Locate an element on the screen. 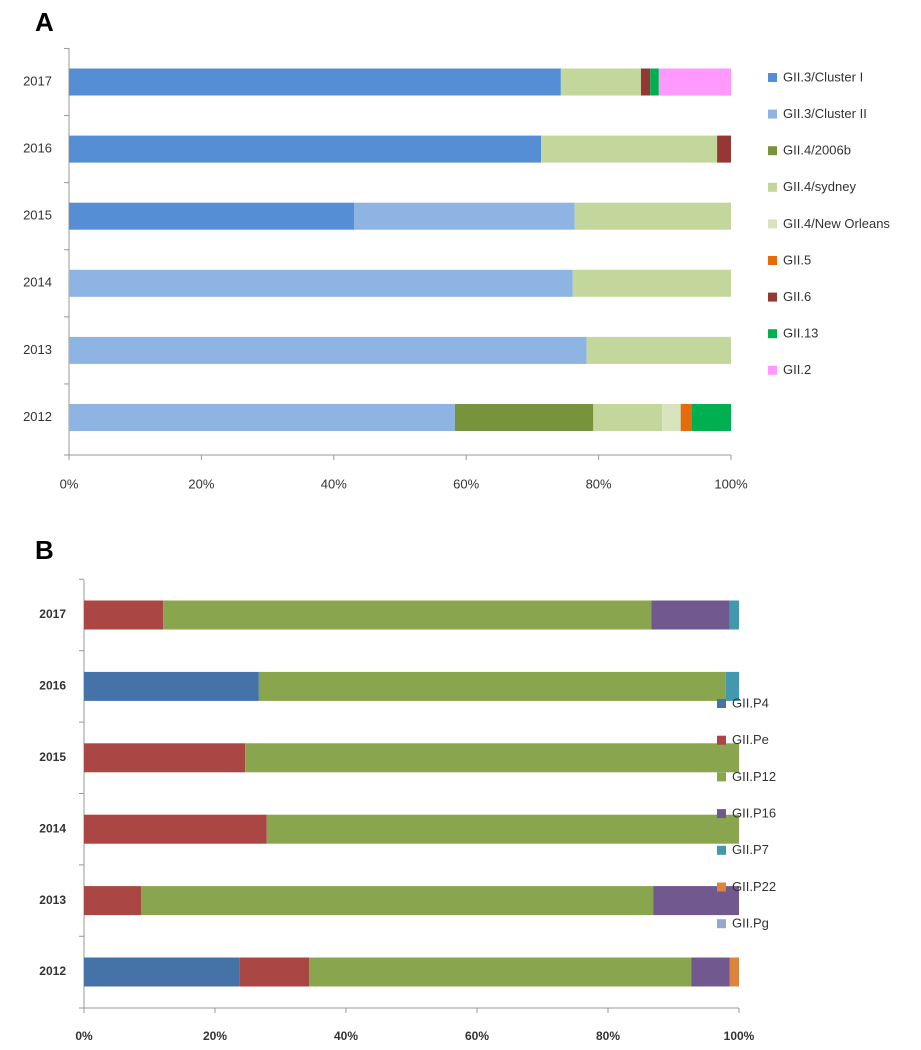  legend-label: GII.P22 is located at coordinates (754, 886).